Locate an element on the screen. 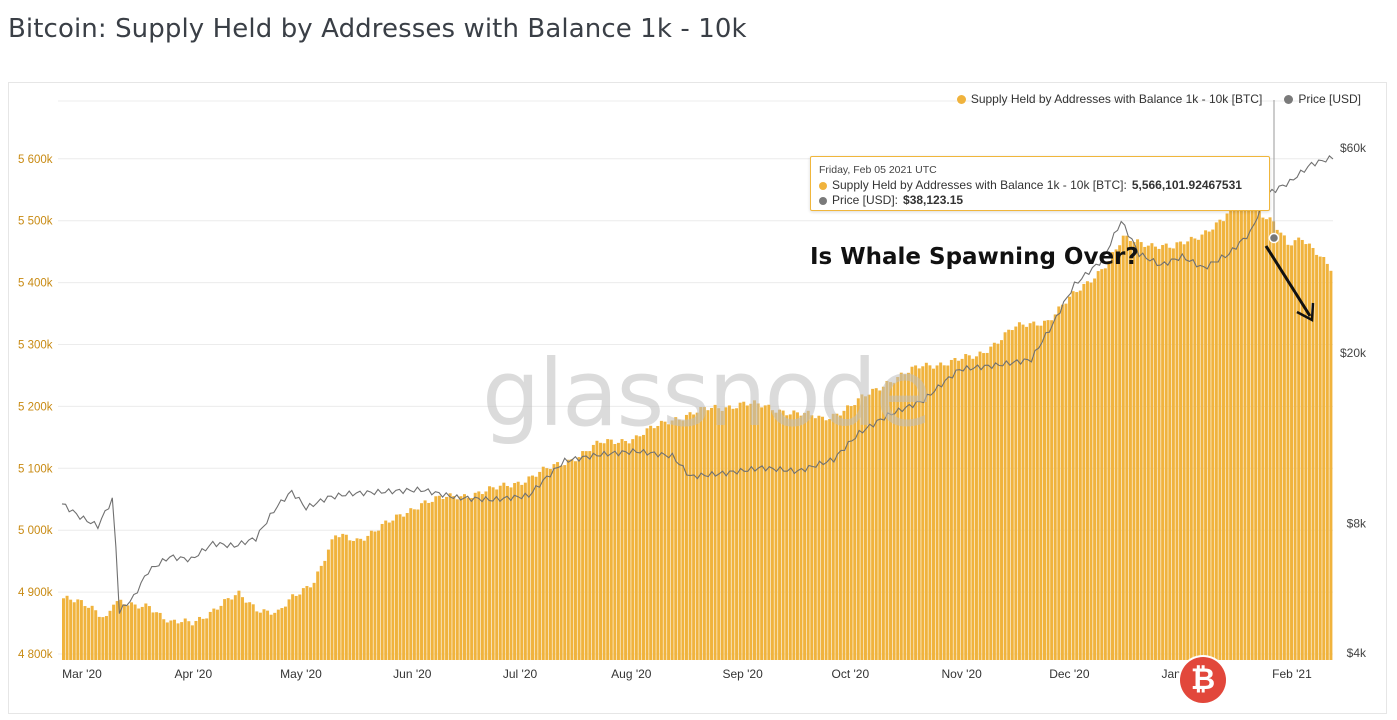 The height and width of the screenshot is (720, 1397). legend-price-label: Price [USD] is located at coordinates (1329, 99).